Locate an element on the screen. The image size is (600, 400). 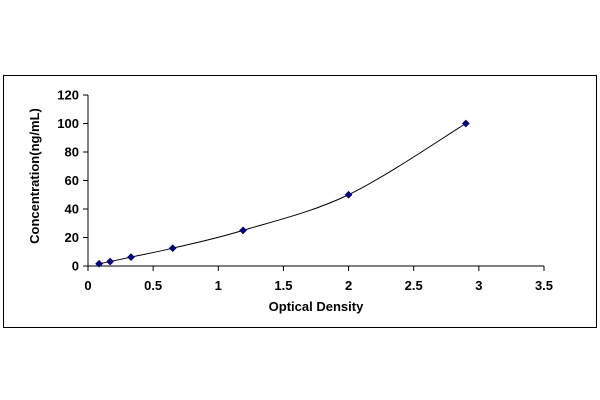
x-tick-label: 0 is located at coordinates (87, 285).